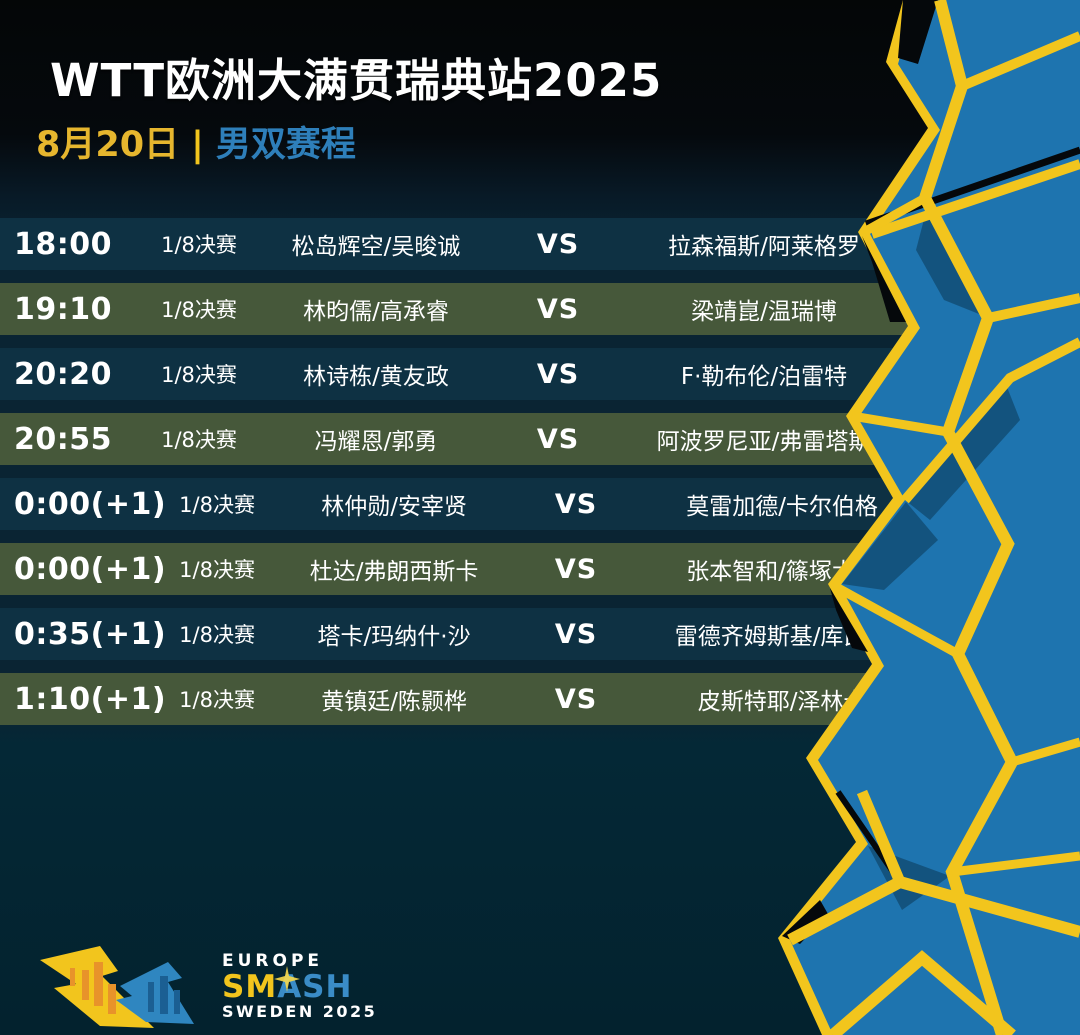 Image resolution: width=1080 pixels, height=1035 pixels. What do you see at coordinates (394, 507) in the screenshot?
I see `match-pair-left: 林仲勋/安宰贤` at bounding box center [394, 507].